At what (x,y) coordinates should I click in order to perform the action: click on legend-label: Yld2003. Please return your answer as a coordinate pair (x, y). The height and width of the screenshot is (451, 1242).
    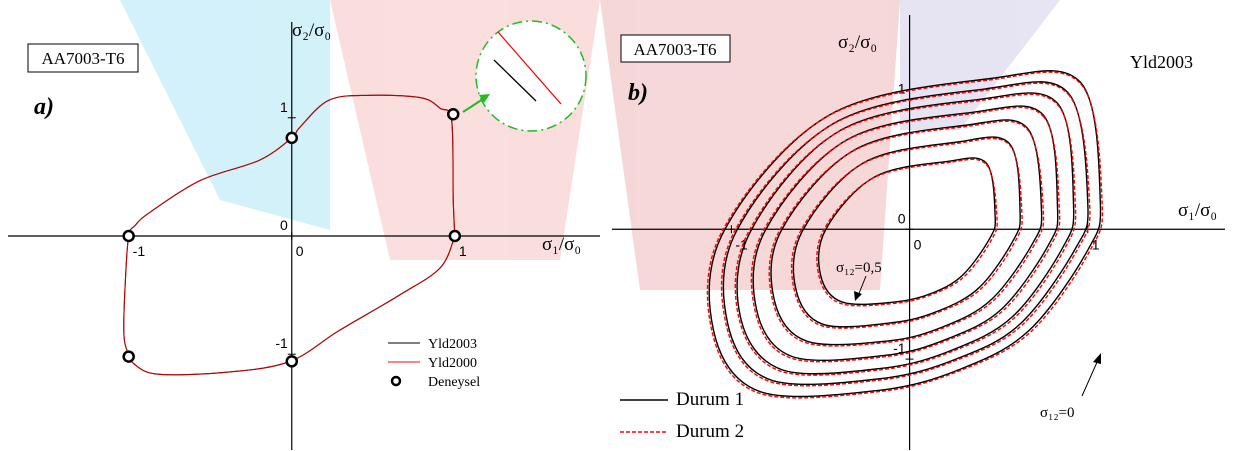
    Looking at the image, I should click on (452, 344).